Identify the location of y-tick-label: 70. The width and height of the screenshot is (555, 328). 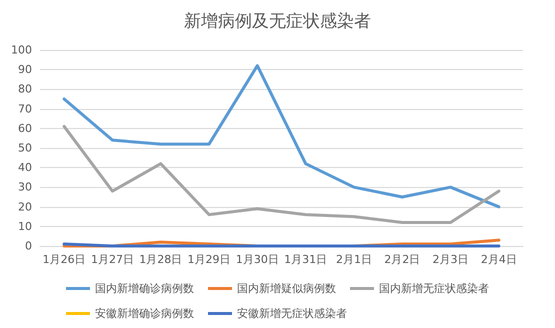
(25, 109).